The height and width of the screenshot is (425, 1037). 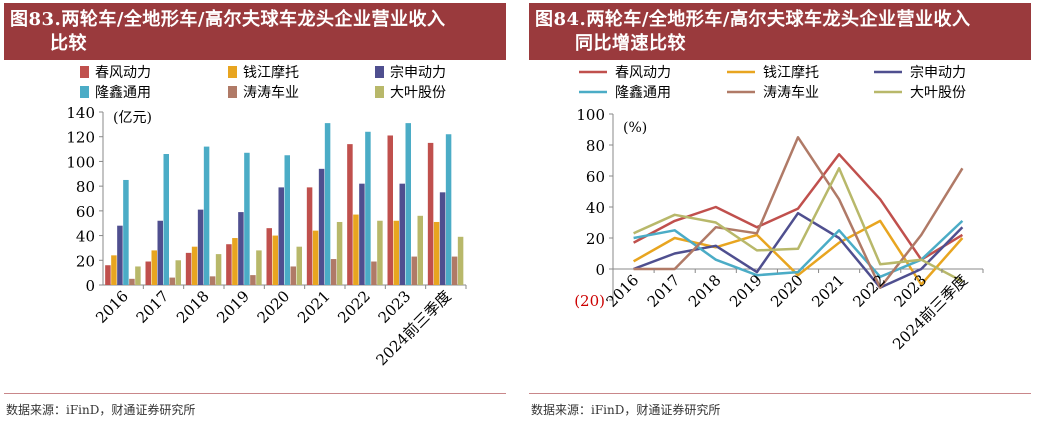 I want to click on left-y-tick-label: 80, so click(x=85, y=187).